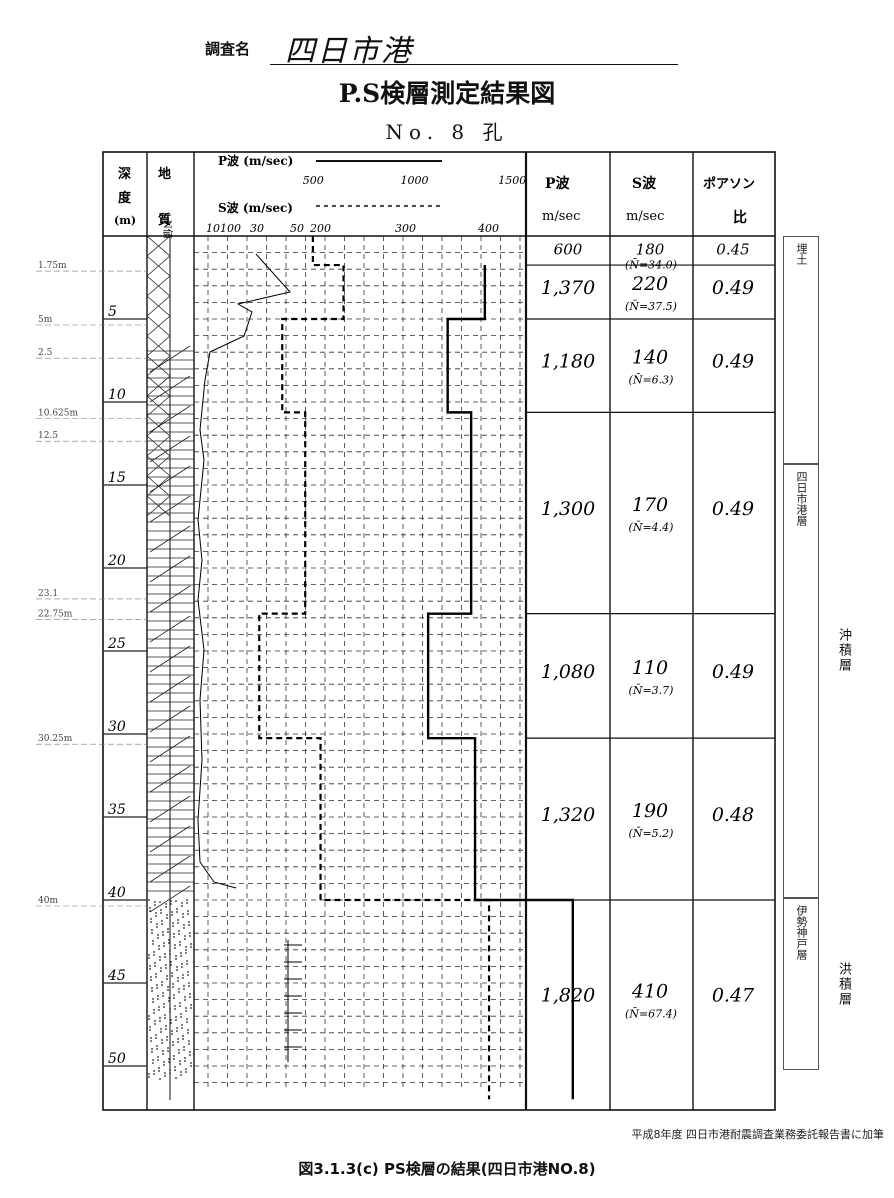 The image size is (894, 1198). What do you see at coordinates (213, 228) in the screenshot?
I see `s-scale-tick-label: 10` at bounding box center [213, 228].